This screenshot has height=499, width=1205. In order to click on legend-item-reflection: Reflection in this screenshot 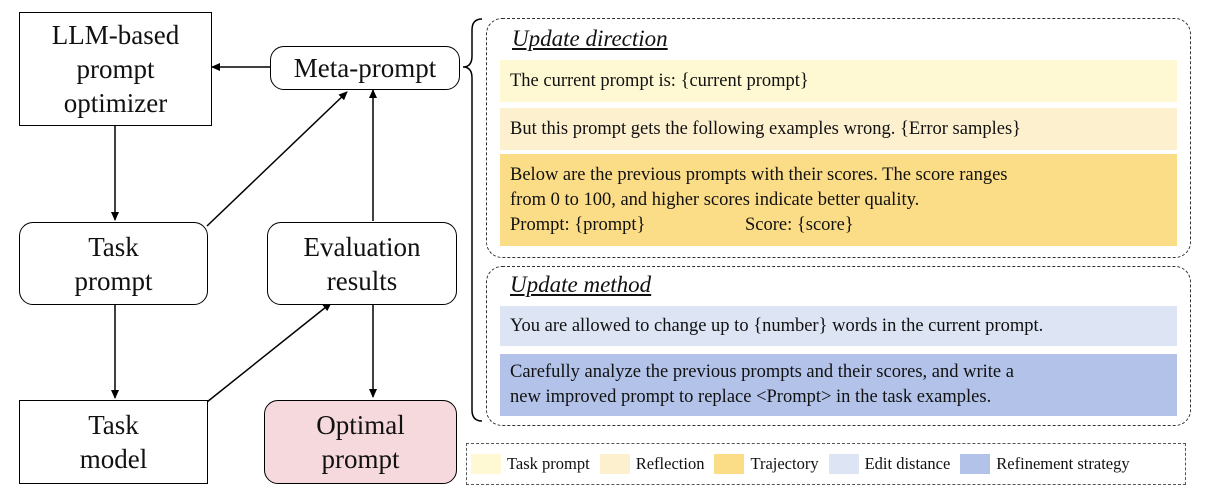, I will do `click(652, 464)`.